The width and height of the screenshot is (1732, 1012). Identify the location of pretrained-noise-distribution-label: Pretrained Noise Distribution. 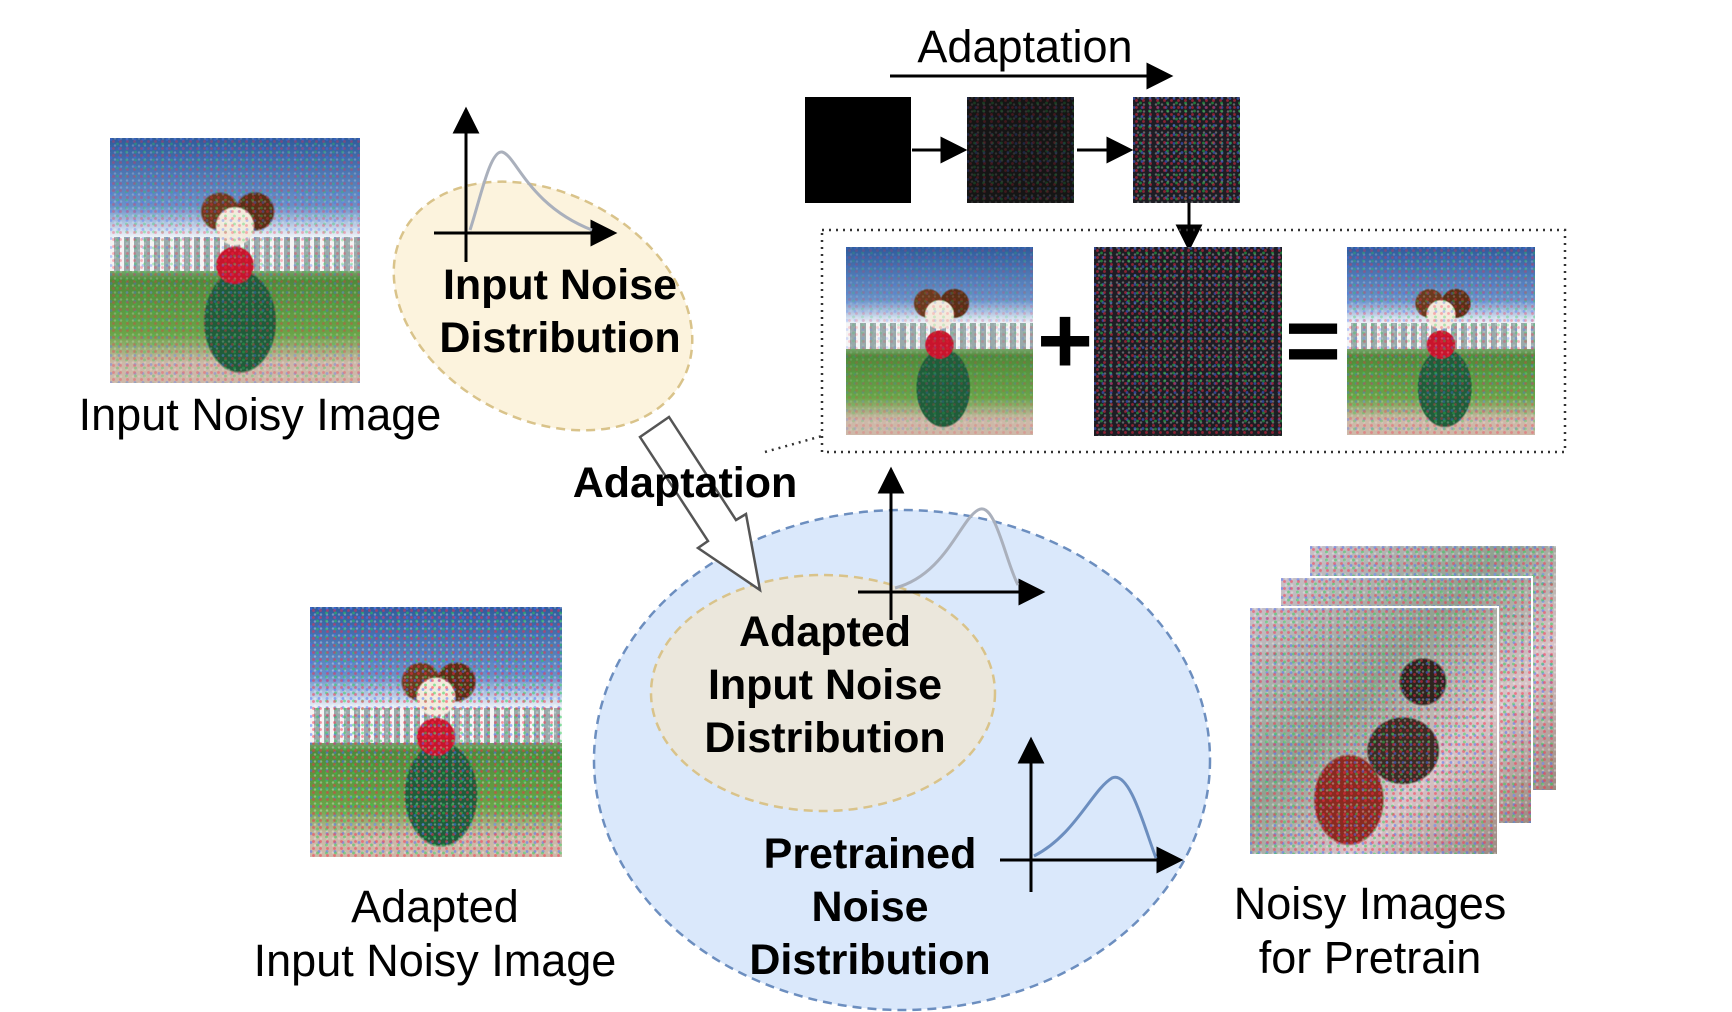
(870, 907).